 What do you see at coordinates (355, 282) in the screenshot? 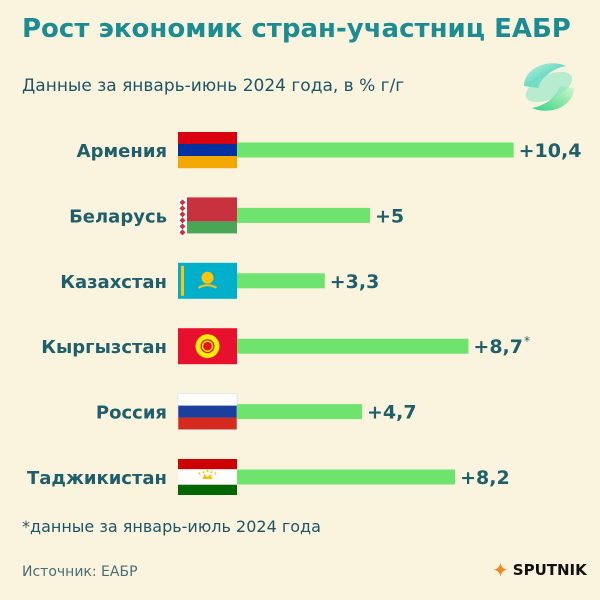
I see `value-label: +3,3` at bounding box center [355, 282].